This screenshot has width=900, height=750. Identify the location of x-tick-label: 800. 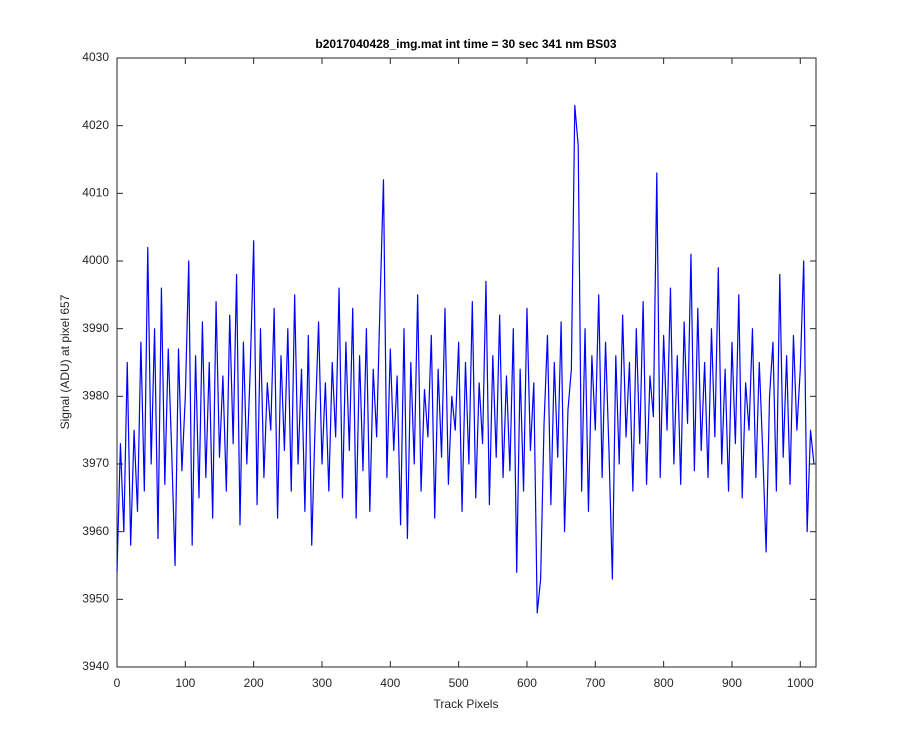
(664, 683).